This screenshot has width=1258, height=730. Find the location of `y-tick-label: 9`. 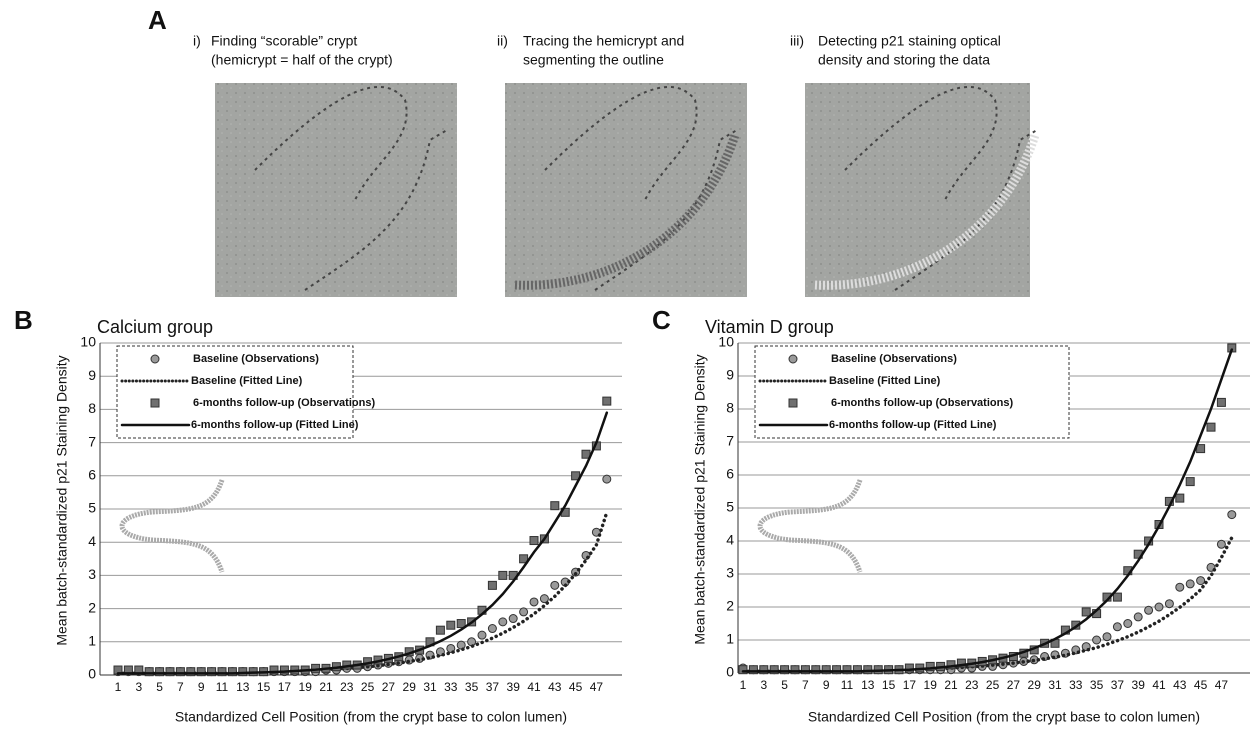

y-tick-label: 9 is located at coordinates (730, 375).